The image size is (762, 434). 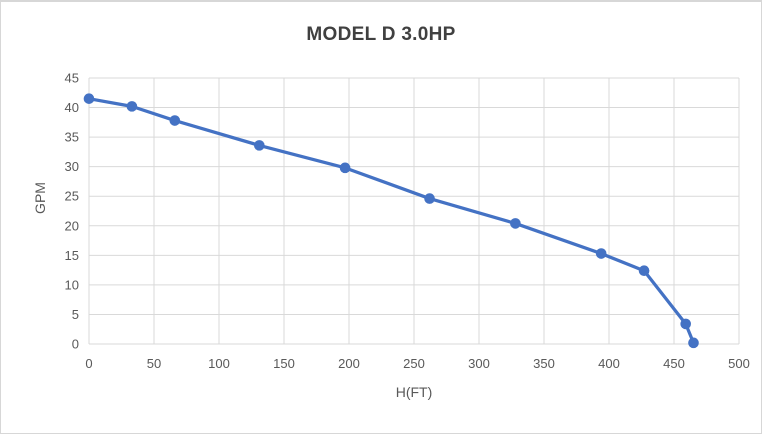 What do you see at coordinates (739, 363) in the screenshot?
I see `svg-text: 500` at bounding box center [739, 363].